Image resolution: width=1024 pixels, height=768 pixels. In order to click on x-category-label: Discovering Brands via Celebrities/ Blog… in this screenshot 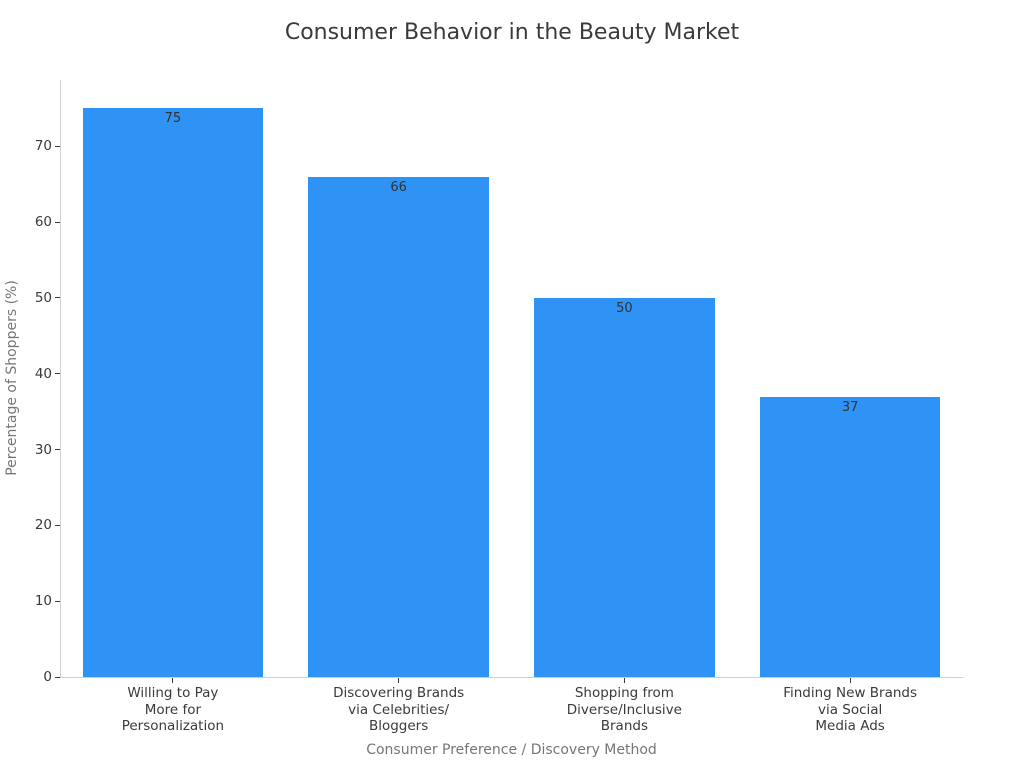, I will do `click(399, 709)`.